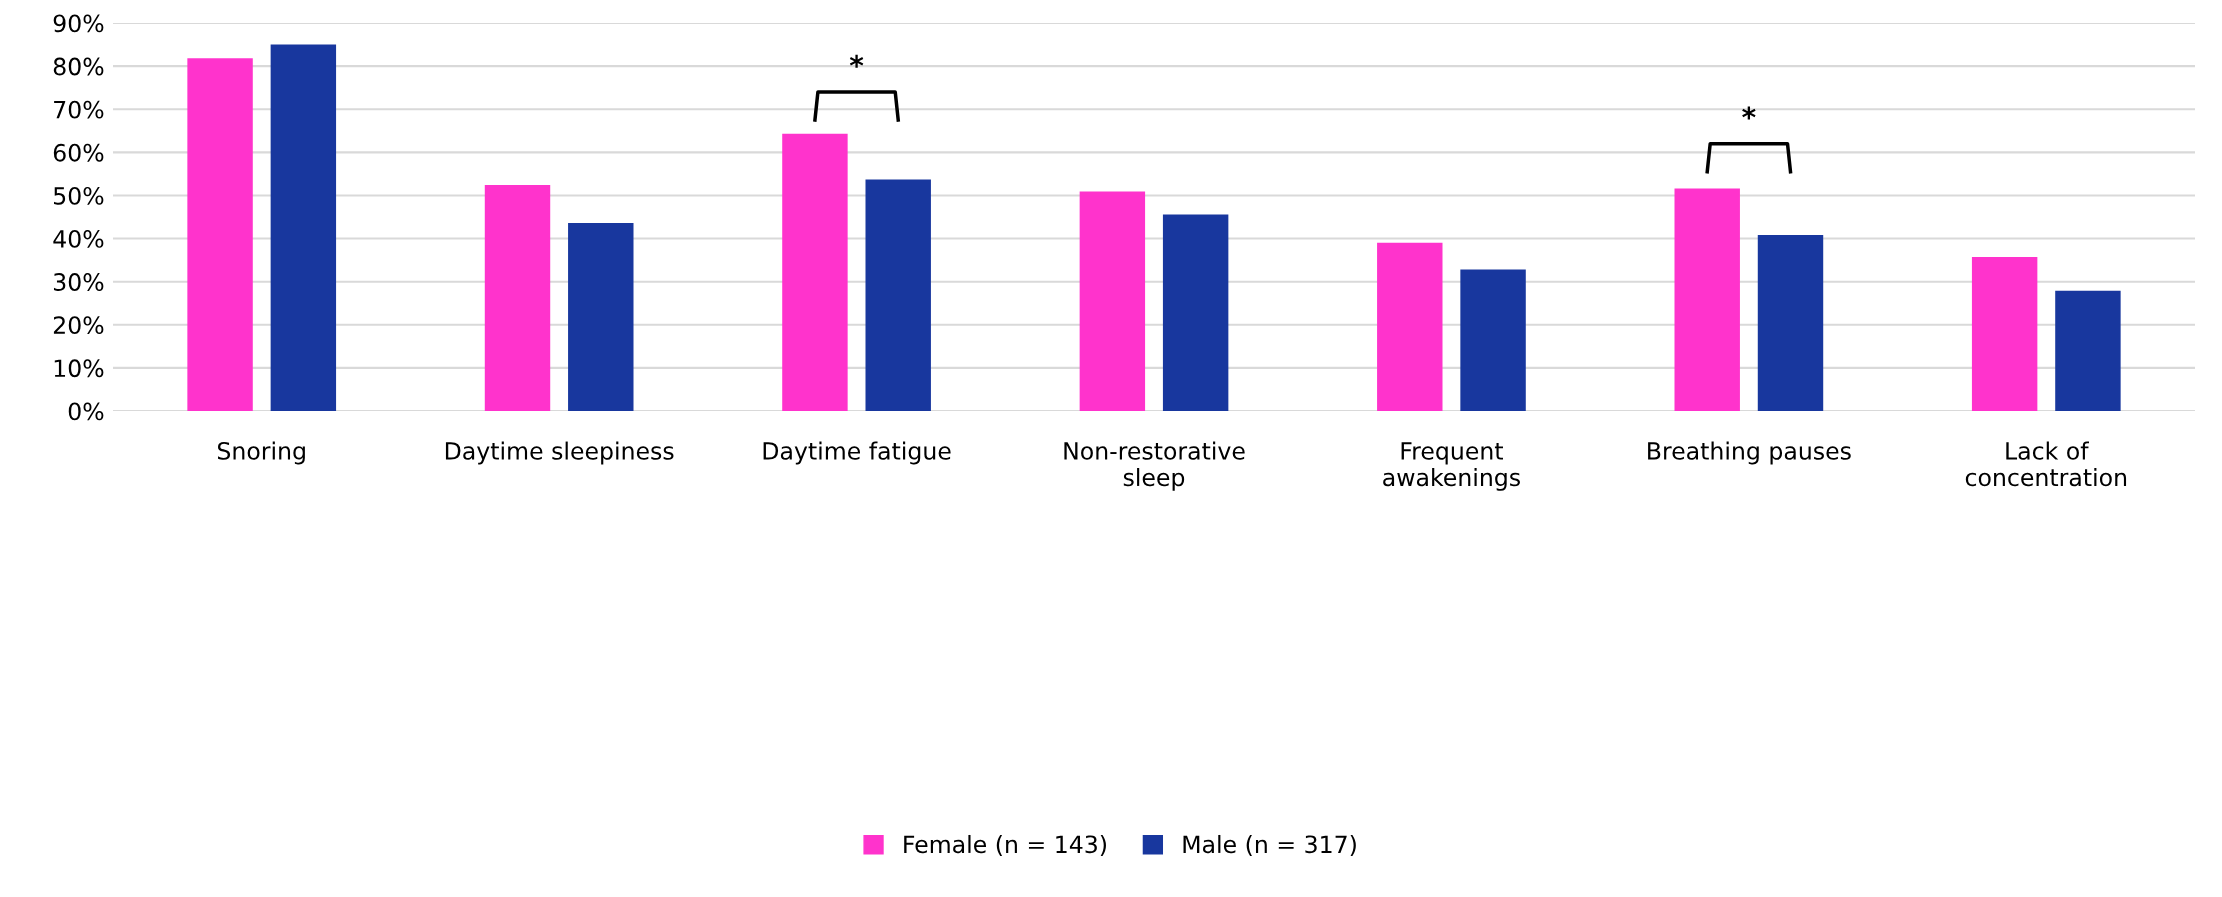 The image size is (2222, 897). Describe the element at coordinates (78, 23) in the screenshot. I see `y-tick-label: 90%` at that location.